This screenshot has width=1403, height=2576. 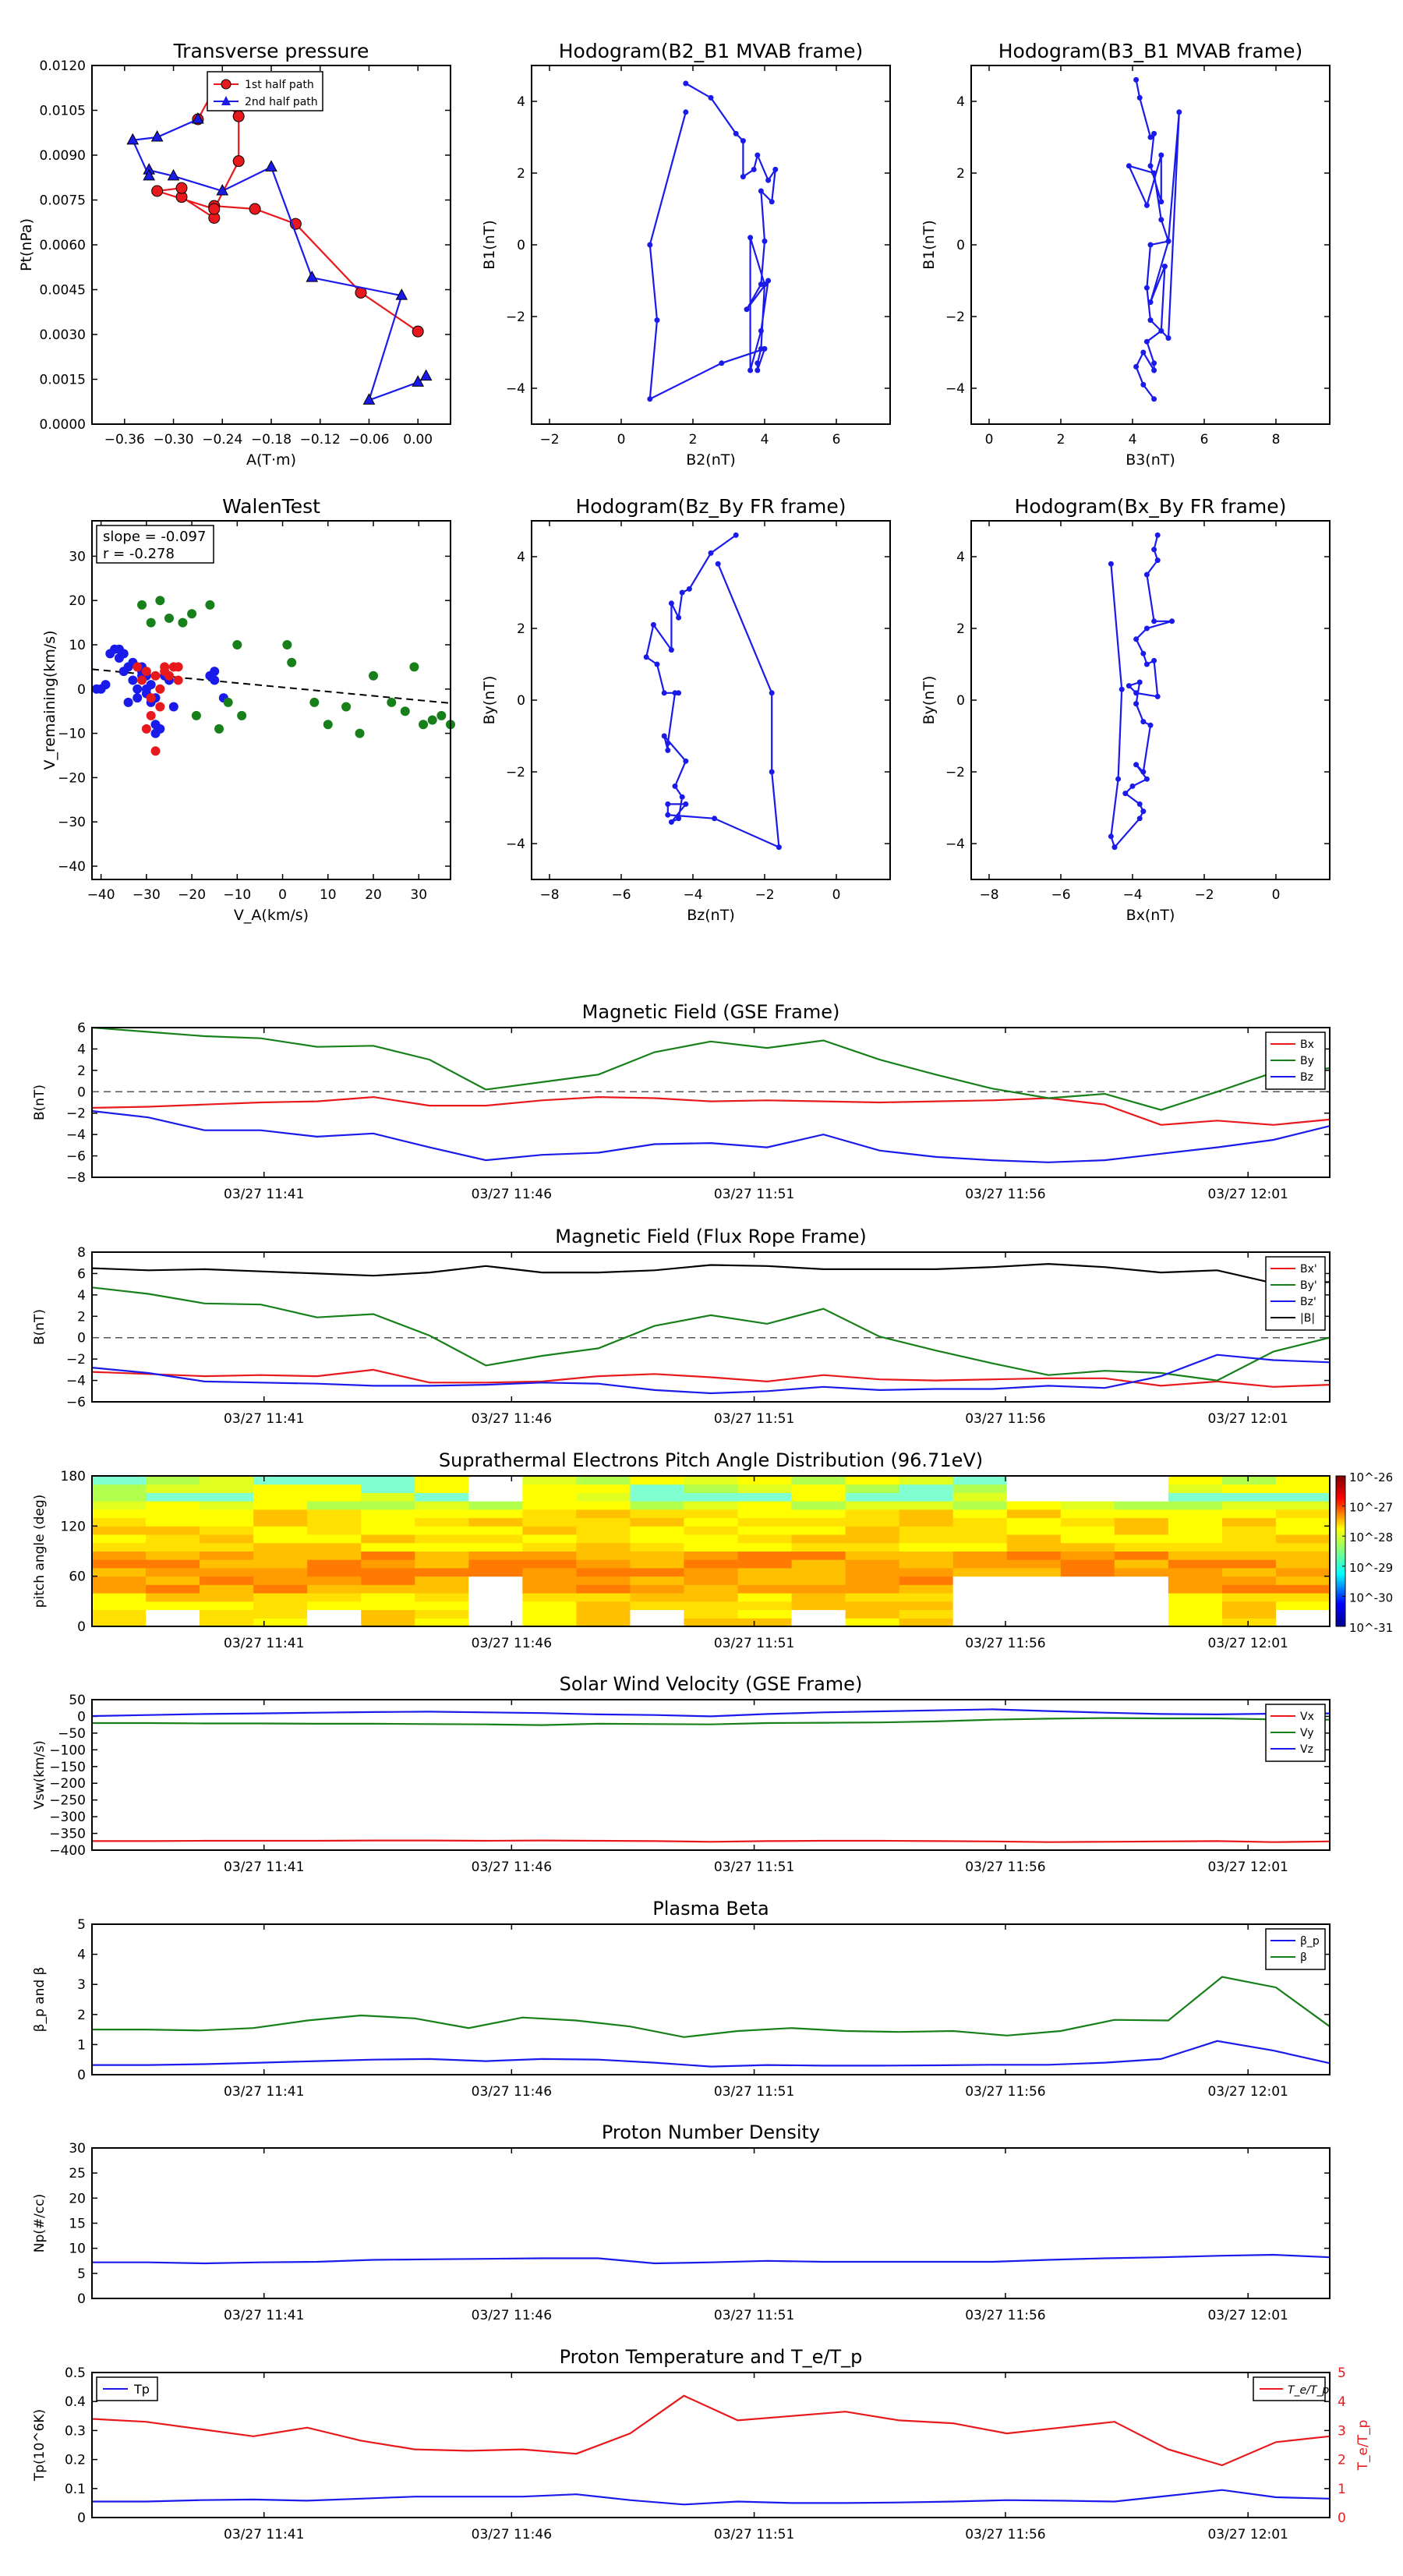 I want to click on hodogram-bx-by-title: Hodogram(Bx_By FR frame), so click(x=1151, y=506).